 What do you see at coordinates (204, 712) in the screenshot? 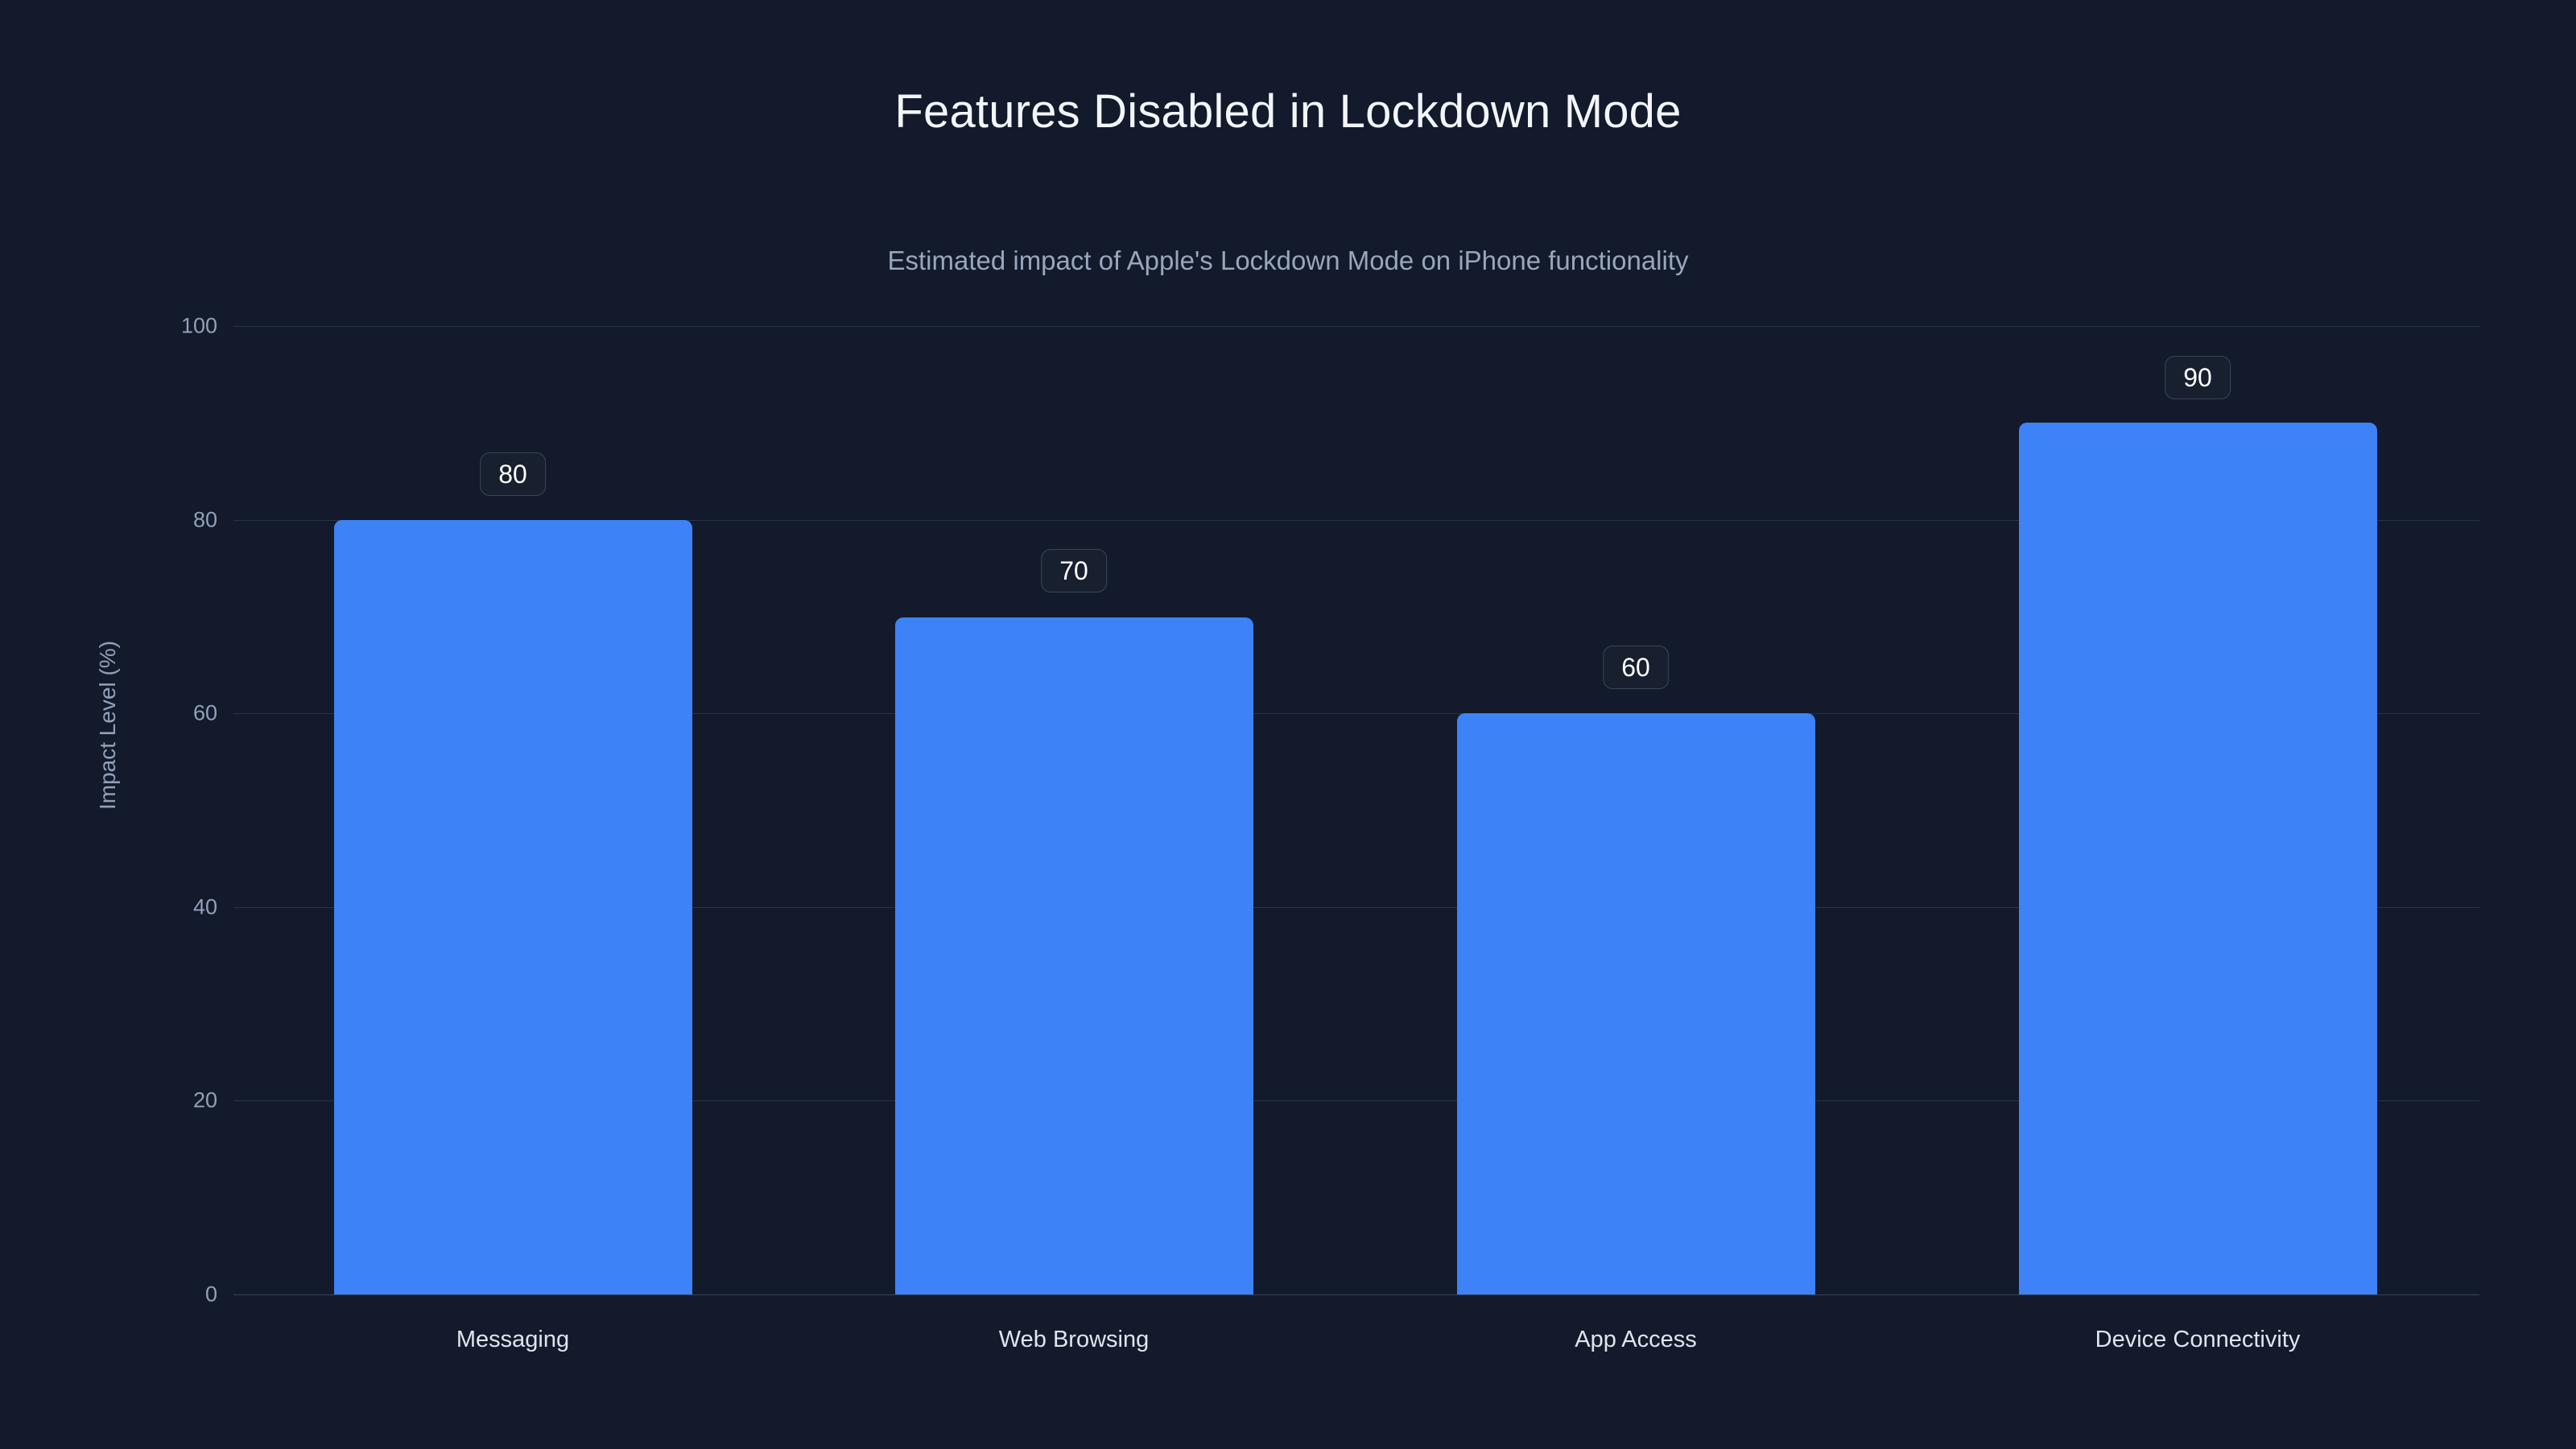
I see `y-tick-label: 60` at bounding box center [204, 712].